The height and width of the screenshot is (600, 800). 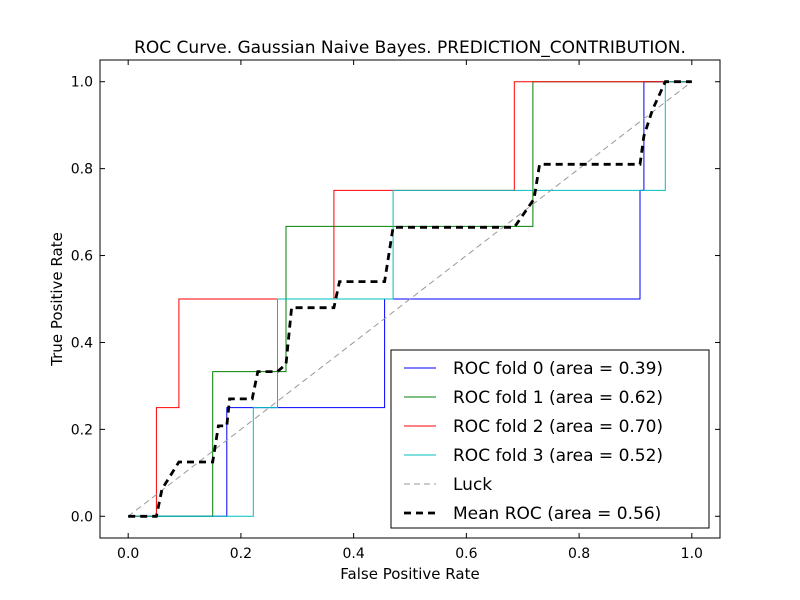 I want to click on x-tick-label: 0.4, so click(x=354, y=554).